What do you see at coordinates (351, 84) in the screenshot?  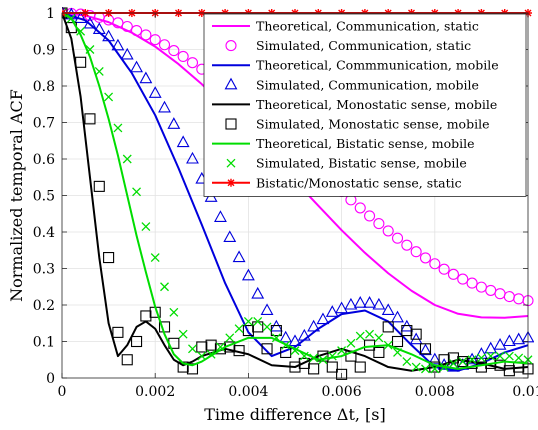 I see `legend-entry-simulated-communication-mobile: Simulated, Communication, mobile` at bounding box center [351, 84].